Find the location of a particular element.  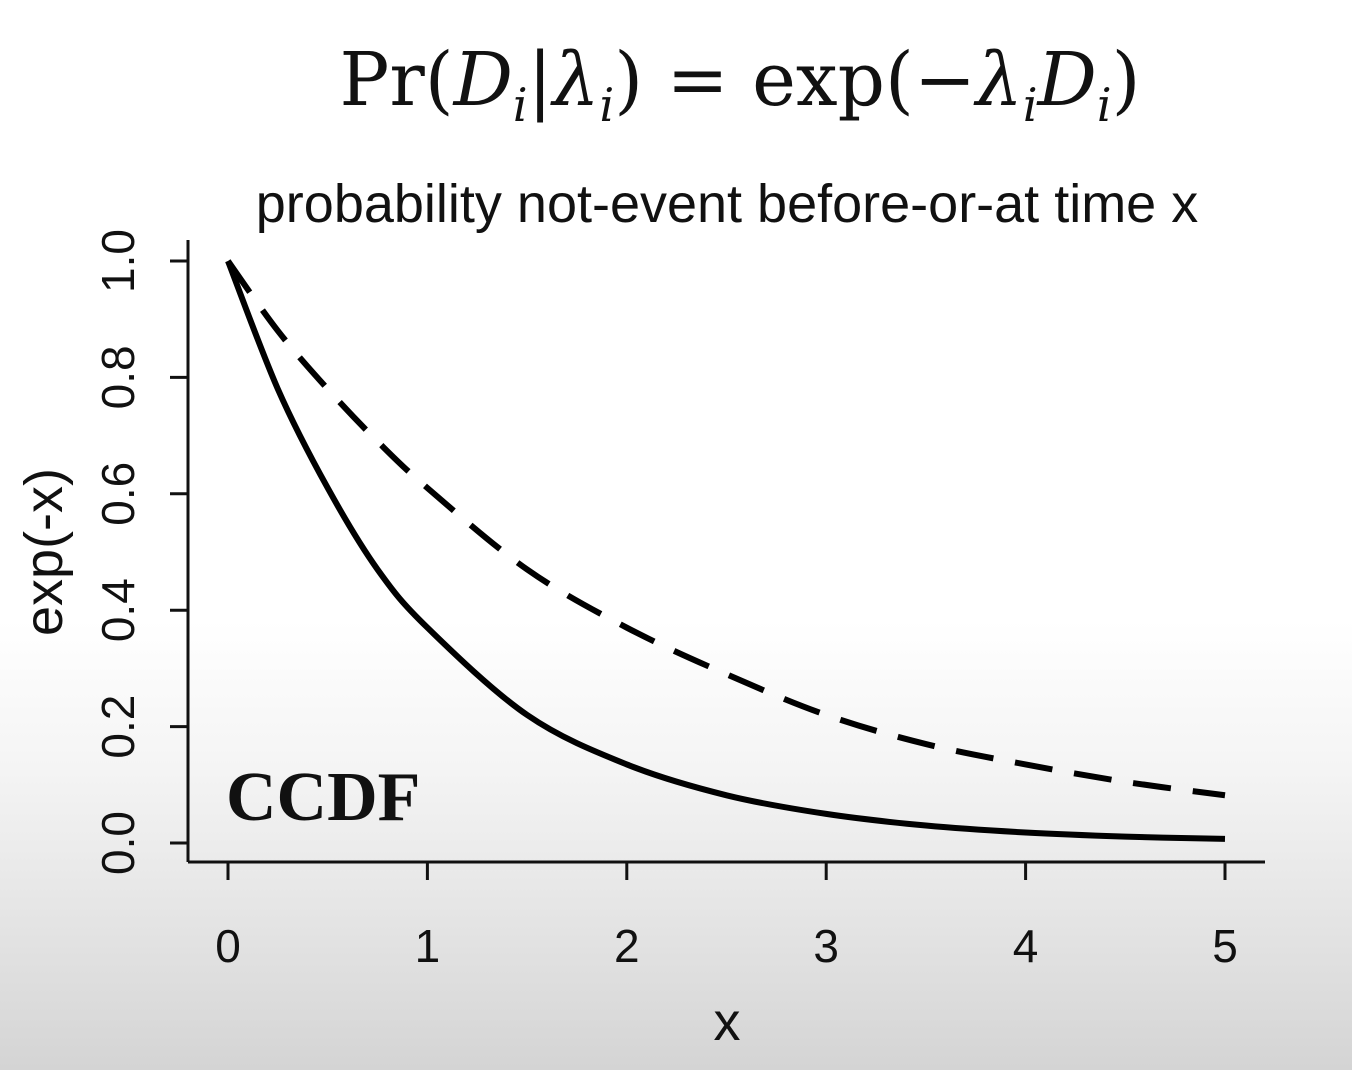

x-tick-label: 3 is located at coordinates (826, 946).